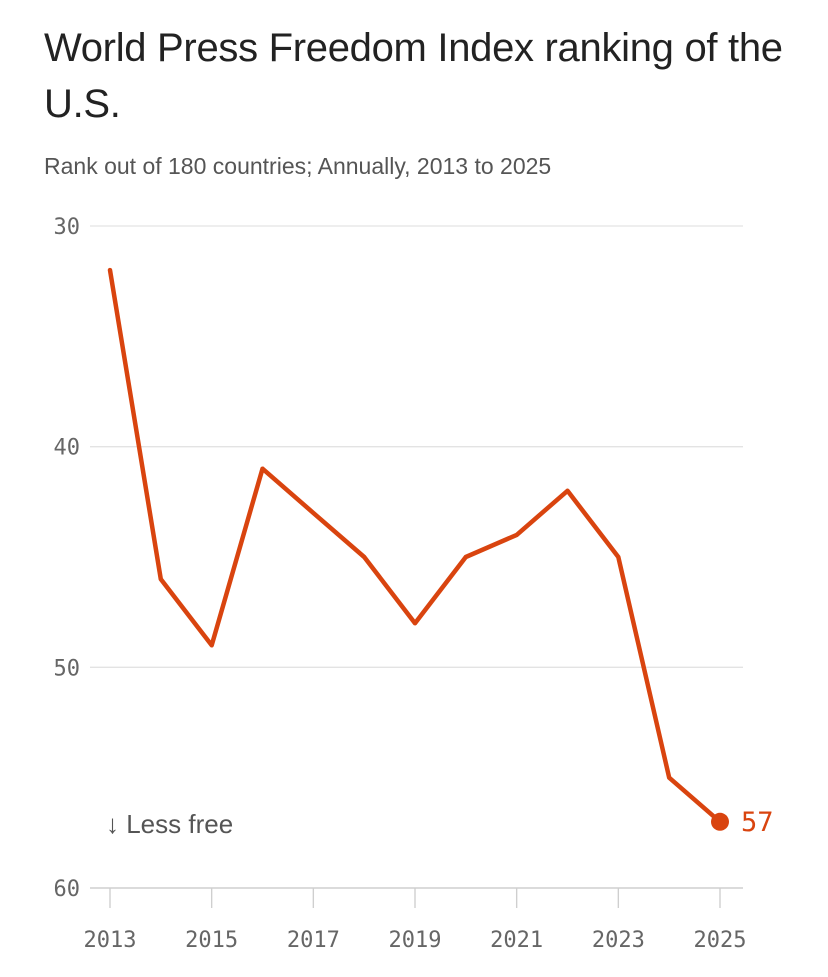 The image size is (828, 977). I want to click on x-tick-label: 2025, so click(720, 940).